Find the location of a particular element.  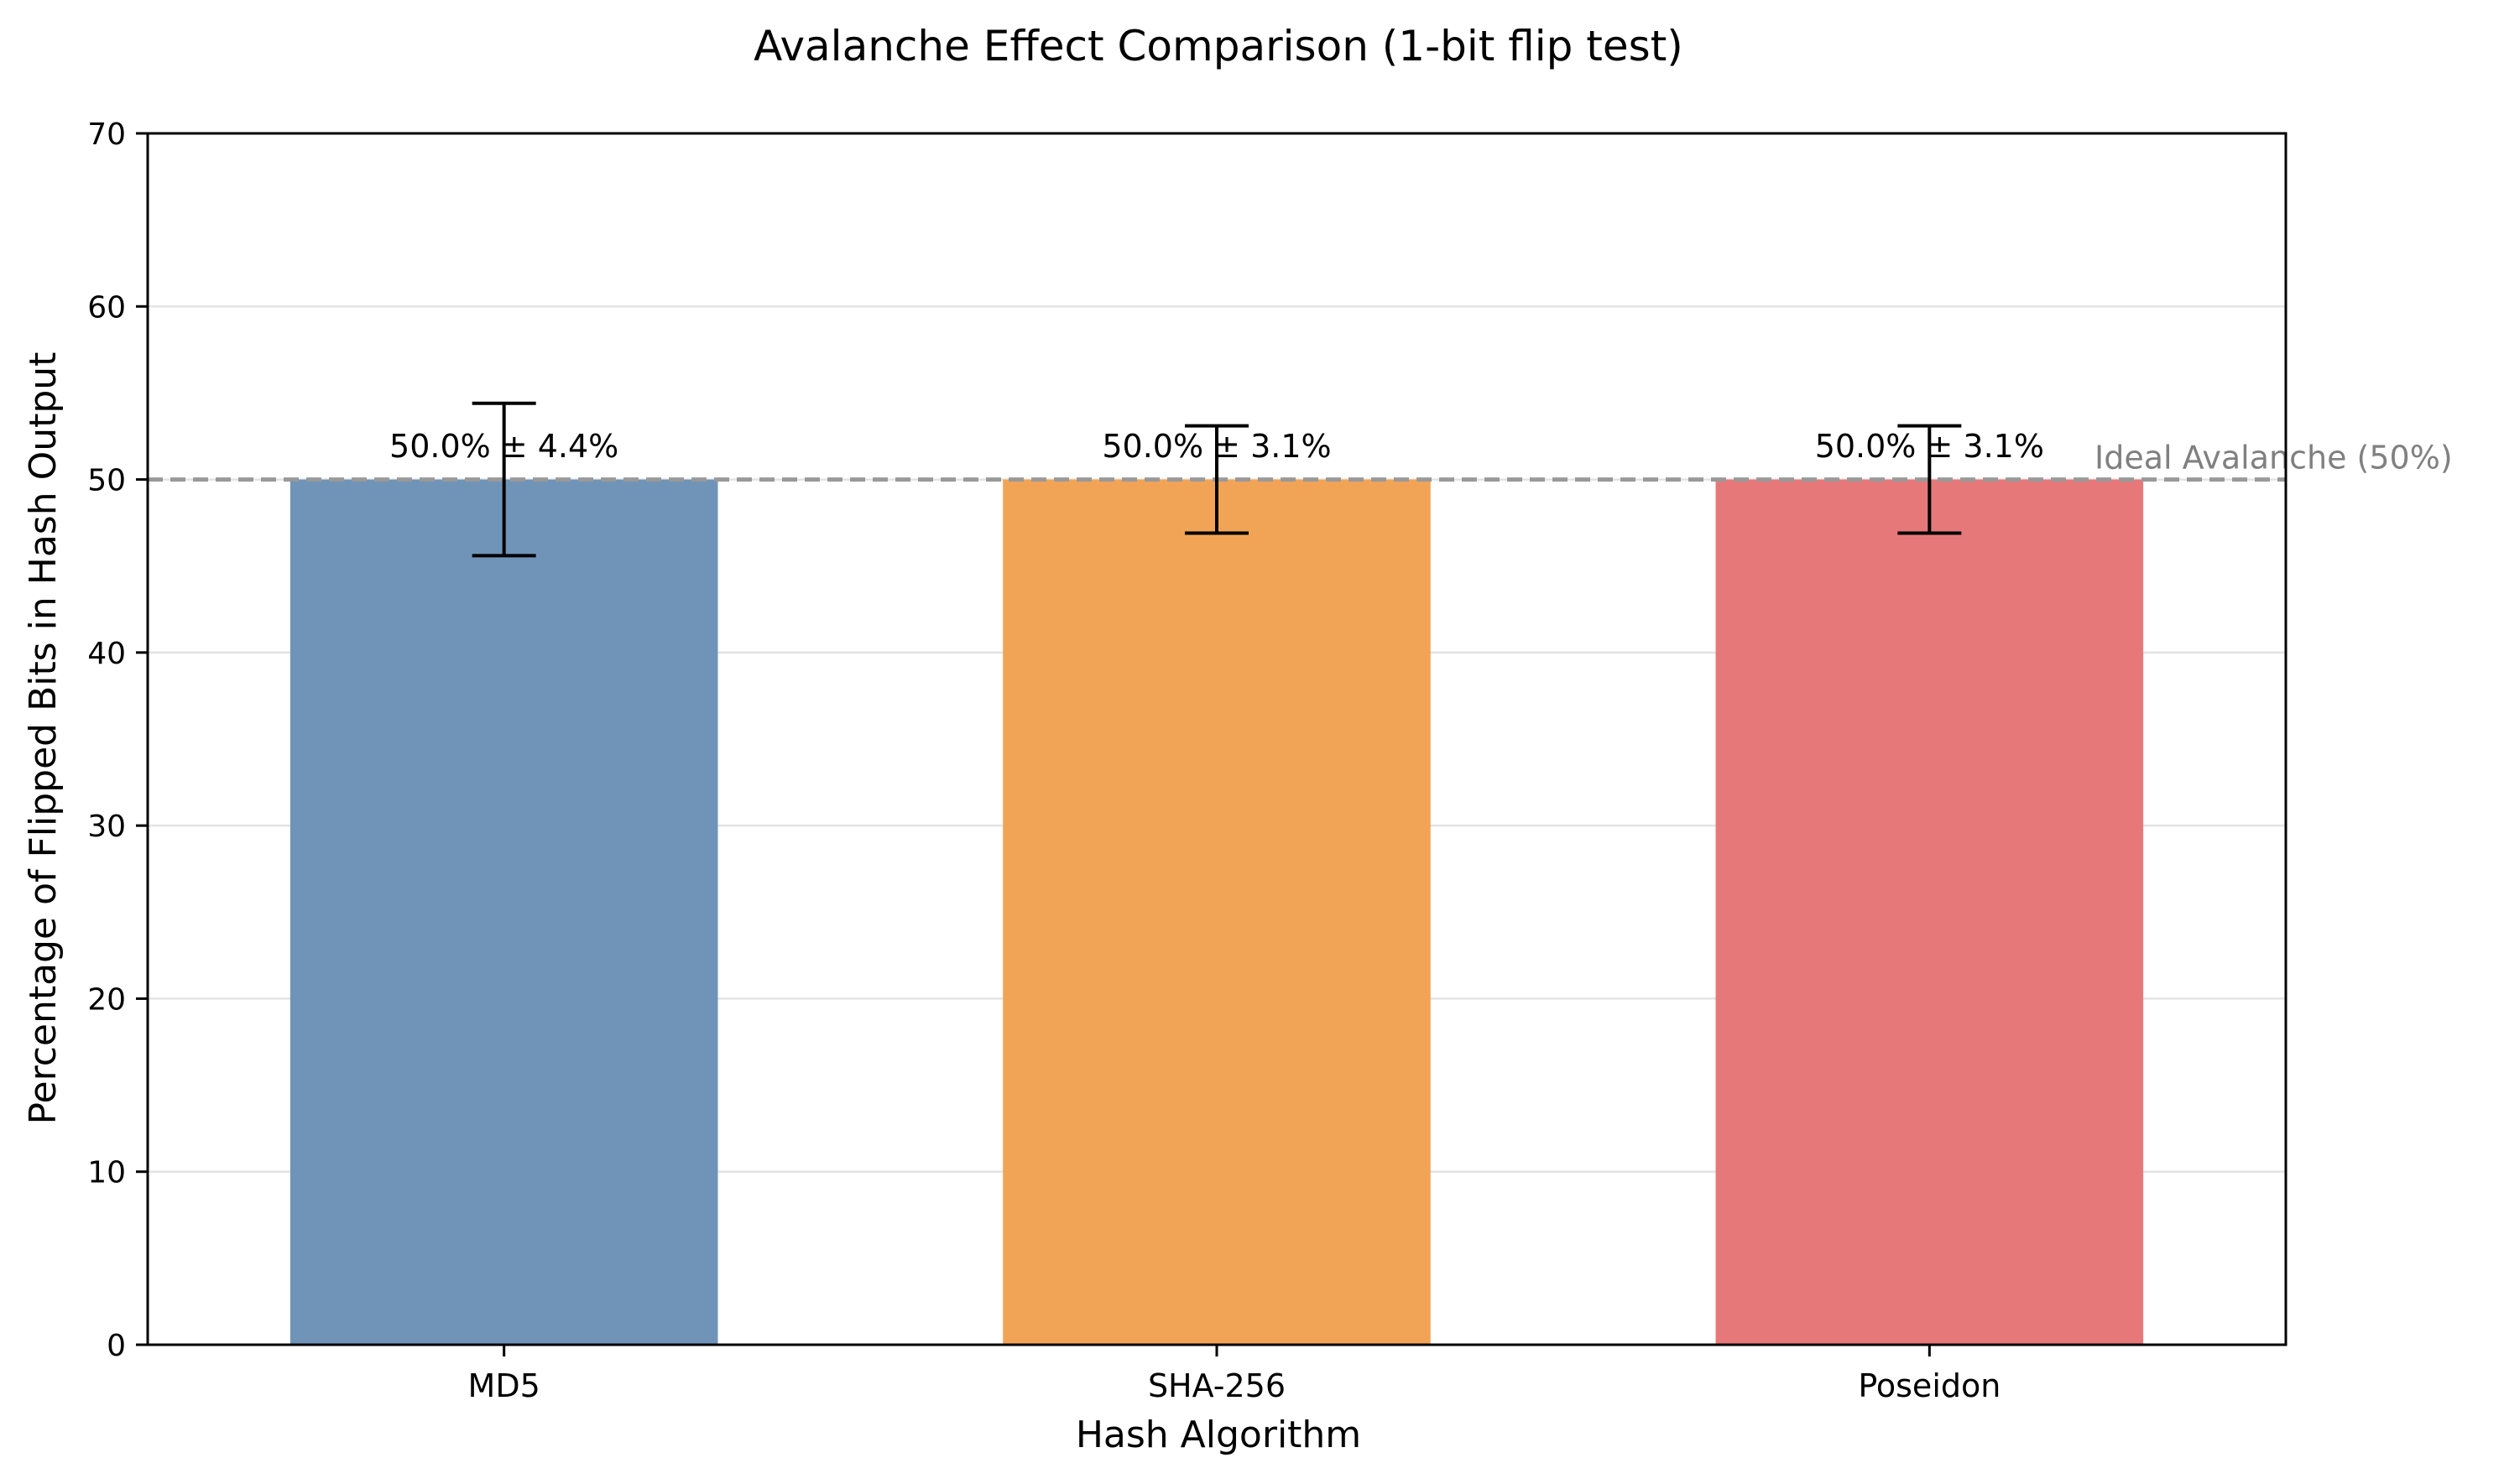

y-tick-label: 40 is located at coordinates (106, 654).